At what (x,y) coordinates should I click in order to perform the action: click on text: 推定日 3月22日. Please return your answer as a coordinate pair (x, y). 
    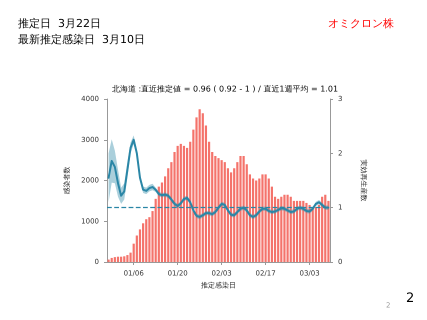
    Looking at the image, I should click on (59, 23).